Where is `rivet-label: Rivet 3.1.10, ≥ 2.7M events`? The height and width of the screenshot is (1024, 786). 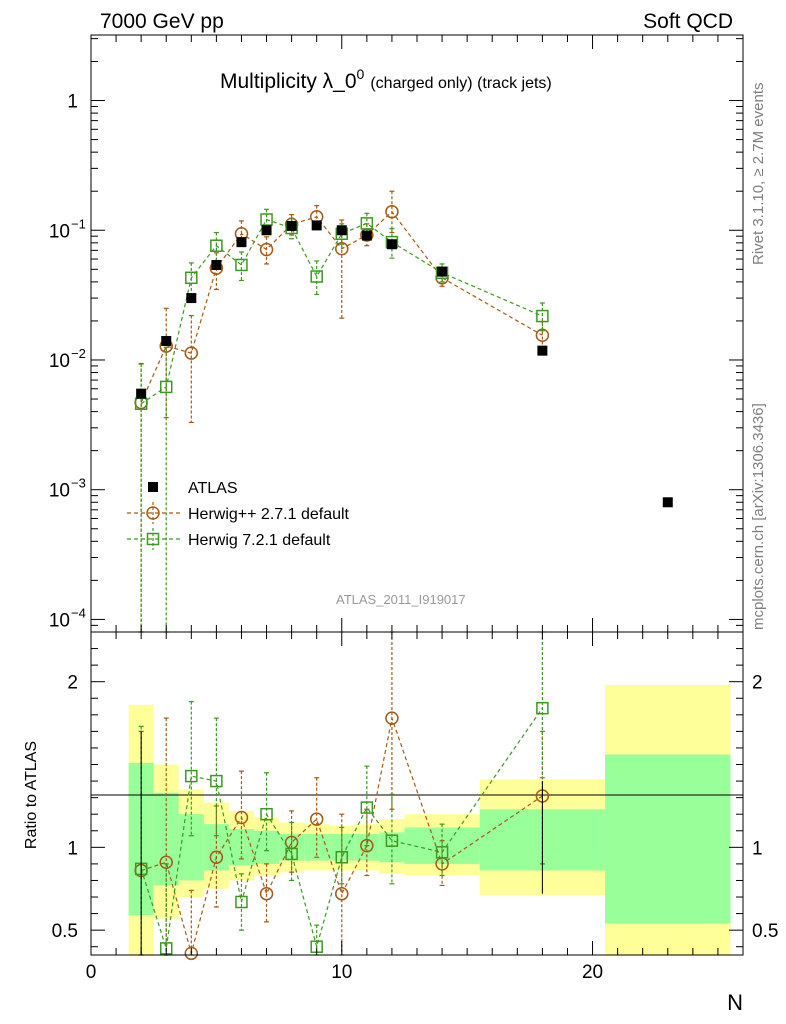 rivet-label: Rivet 3.1.10, ≥ 2.7M events is located at coordinates (758, 174).